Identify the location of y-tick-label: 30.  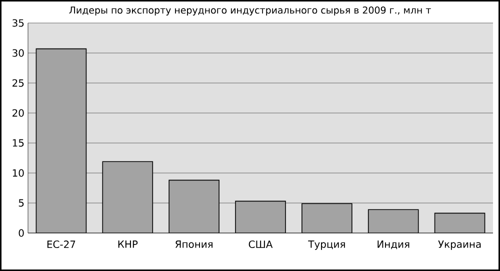
(18, 53).